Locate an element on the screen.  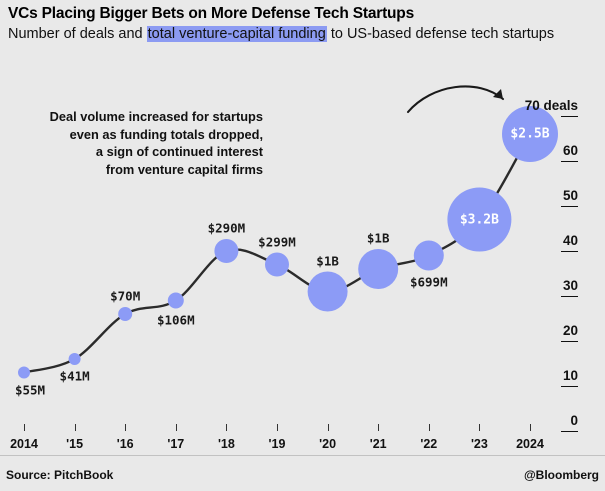
funding-value-label: $3.2B is located at coordinates (479, 219).